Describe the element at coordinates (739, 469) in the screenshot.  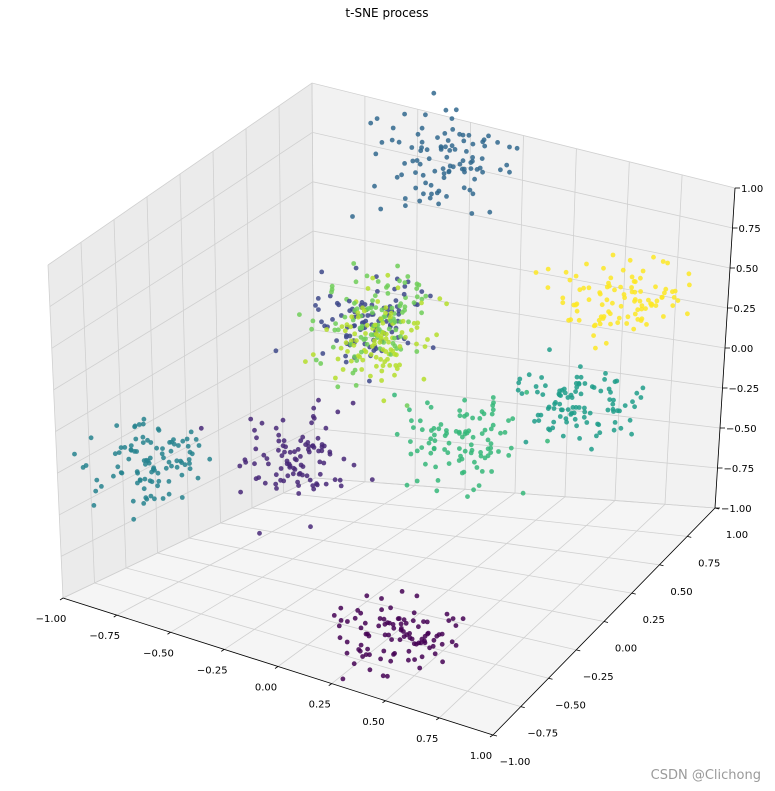
I see `z-tick-label: −0.75` at that location.